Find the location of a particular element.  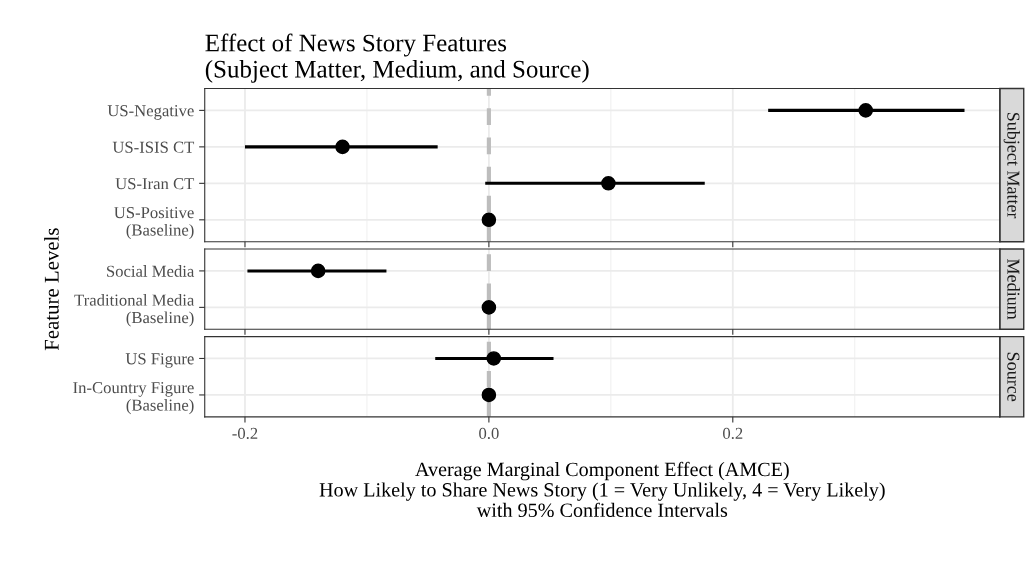

y-tick-label: In-Country Figure (Baseline) is located at coordinates (133, 398).